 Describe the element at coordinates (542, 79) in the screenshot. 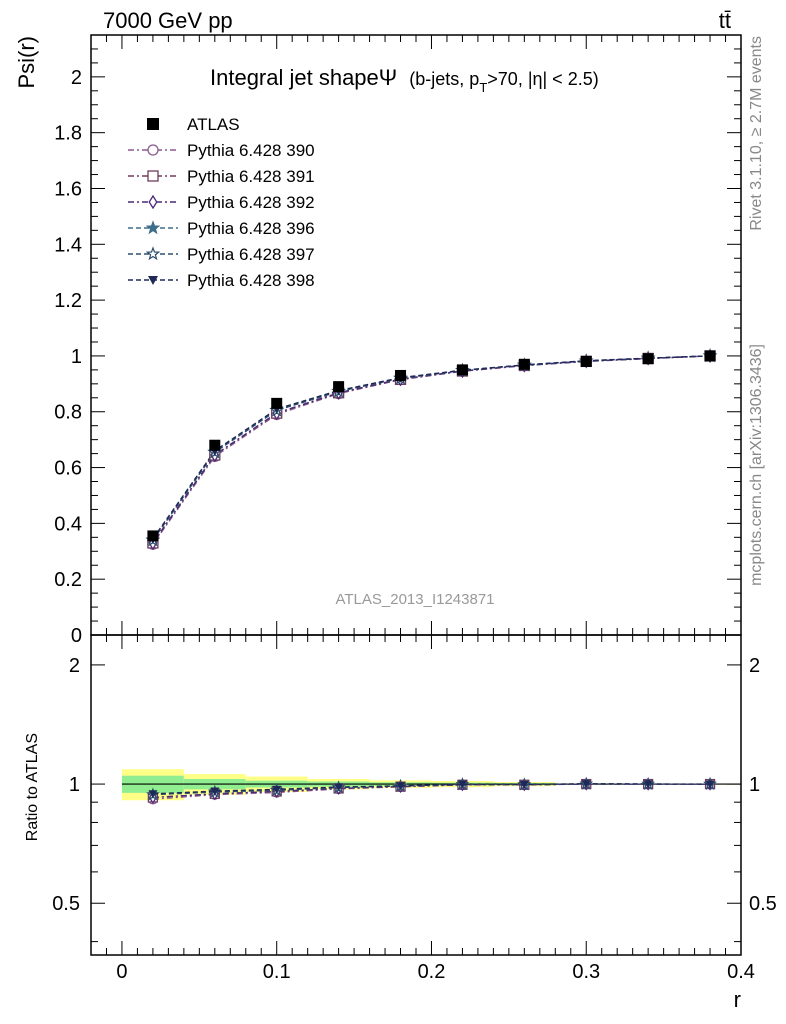

I see `plot-title-sub-suffix: >70, |η| < 2.5)` at that location.